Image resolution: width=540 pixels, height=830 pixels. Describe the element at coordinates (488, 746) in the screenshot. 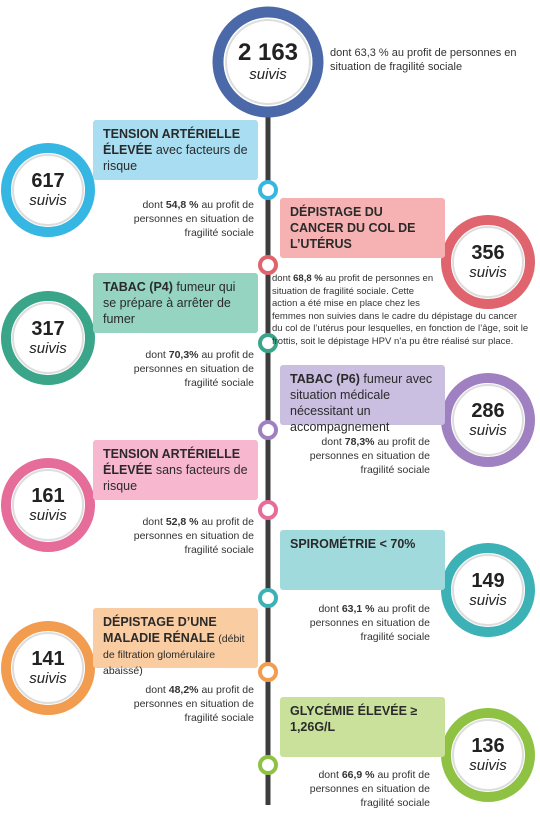

I see `count: 136` at that location.